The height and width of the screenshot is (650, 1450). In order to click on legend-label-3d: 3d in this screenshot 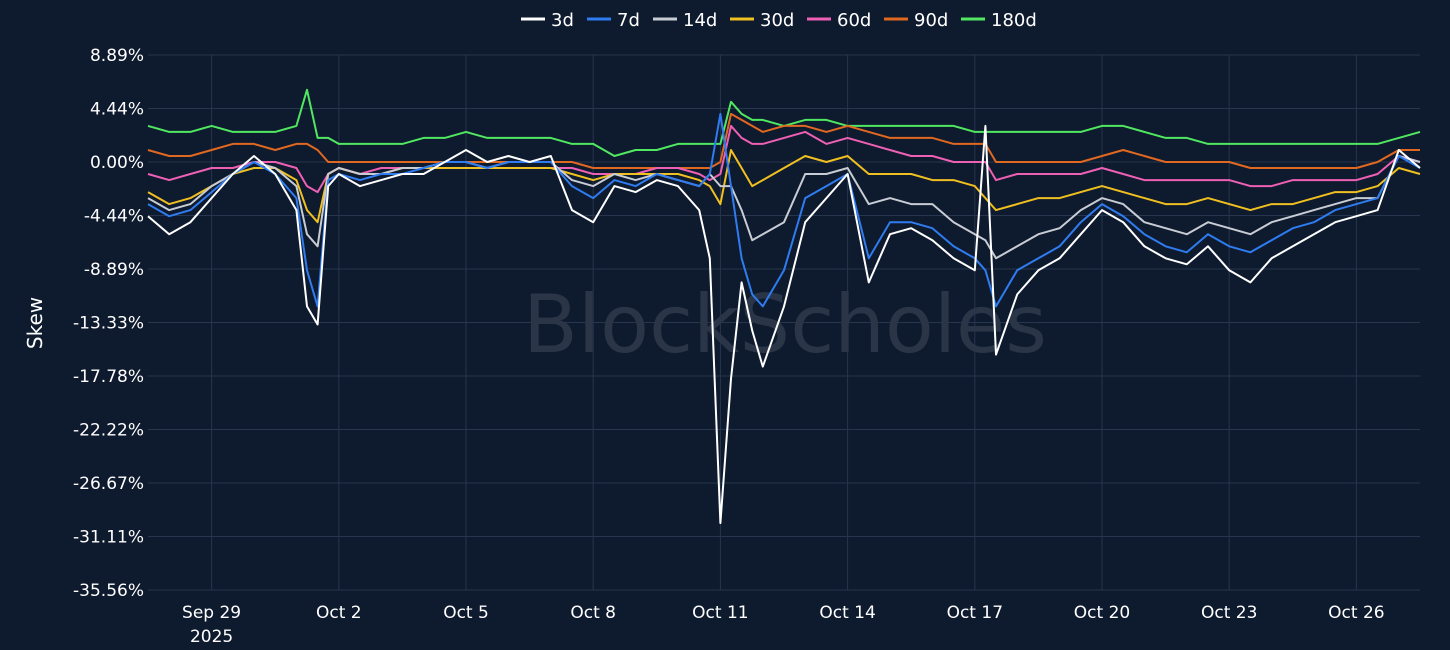, I will do `click(562, 20)`.